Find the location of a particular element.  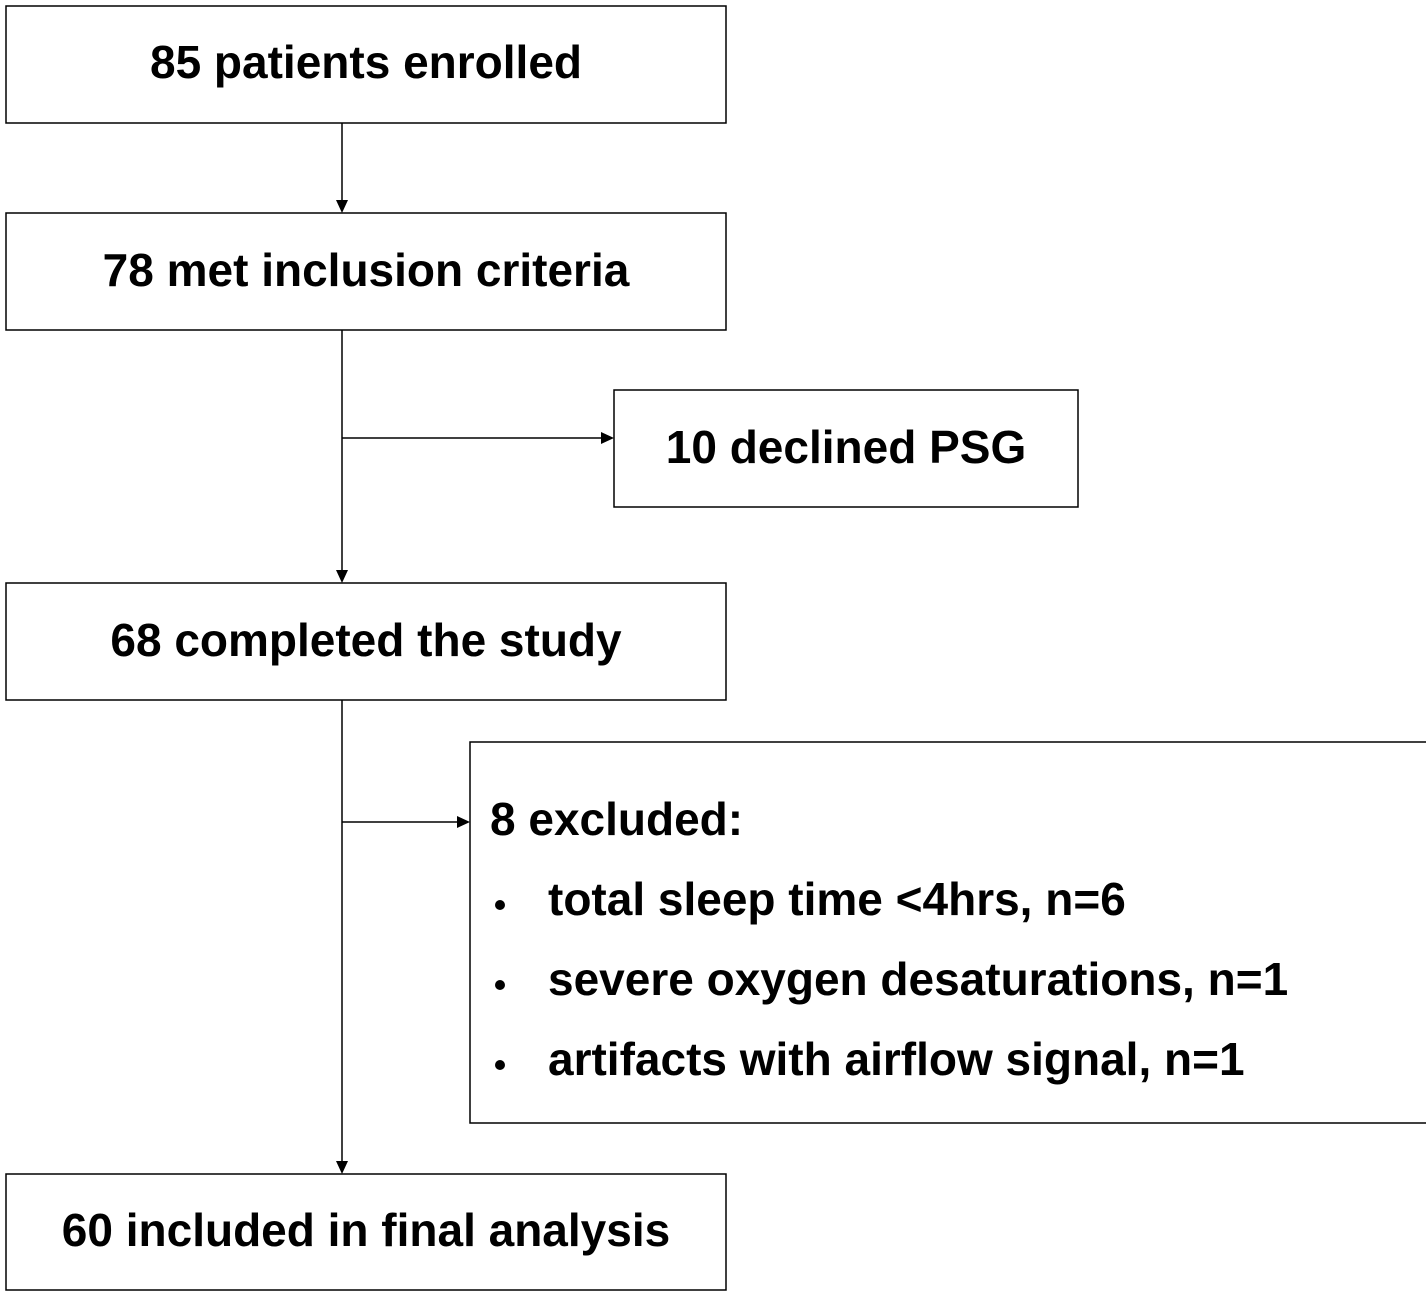

box-label: 78 met inclusion criteria is located at coordinates (366, 270).